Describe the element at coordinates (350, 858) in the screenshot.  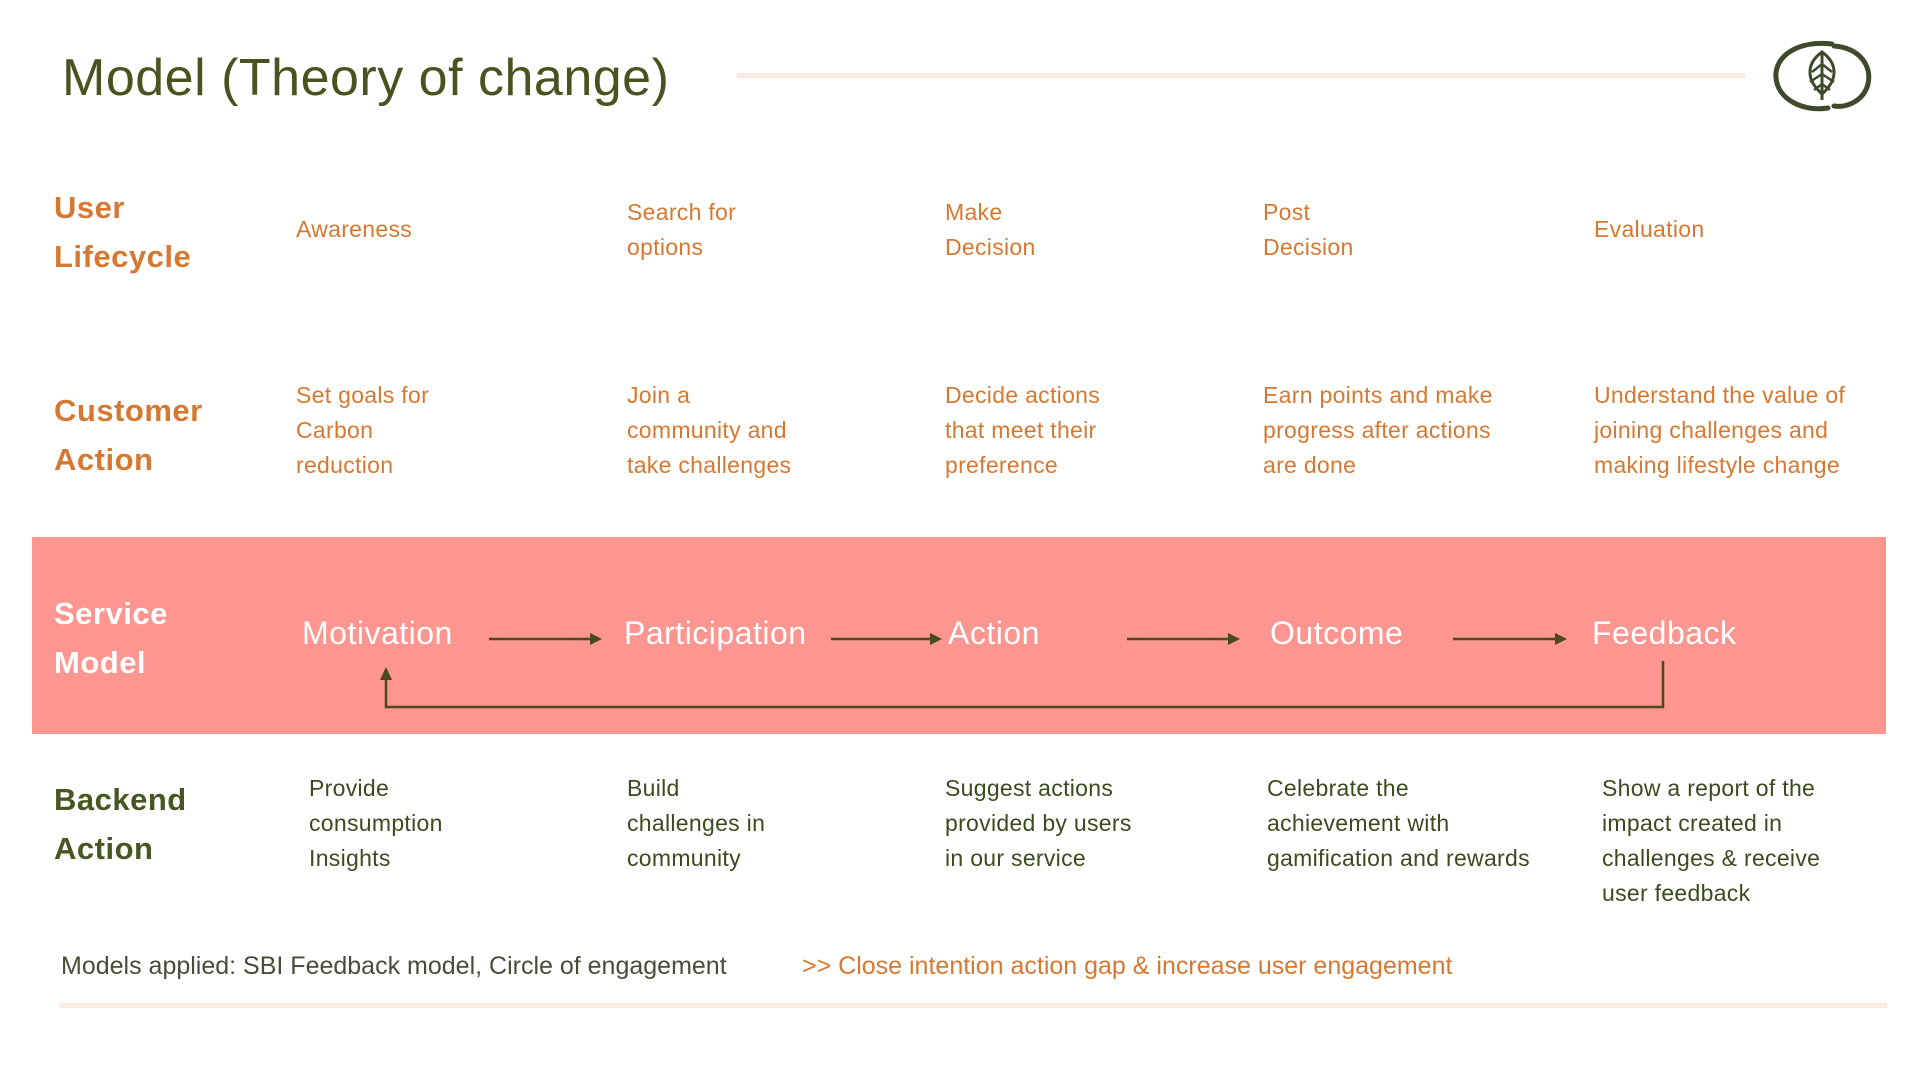
I see `cell-line: Insights` at that location.